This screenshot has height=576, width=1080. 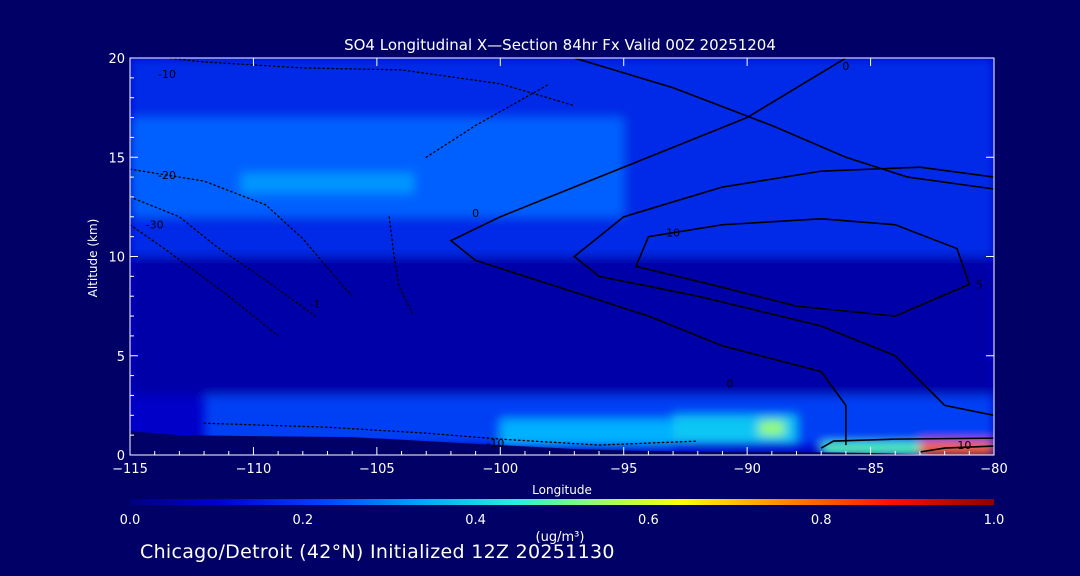 I want to click on colorbar, so click(x=562, y=502).